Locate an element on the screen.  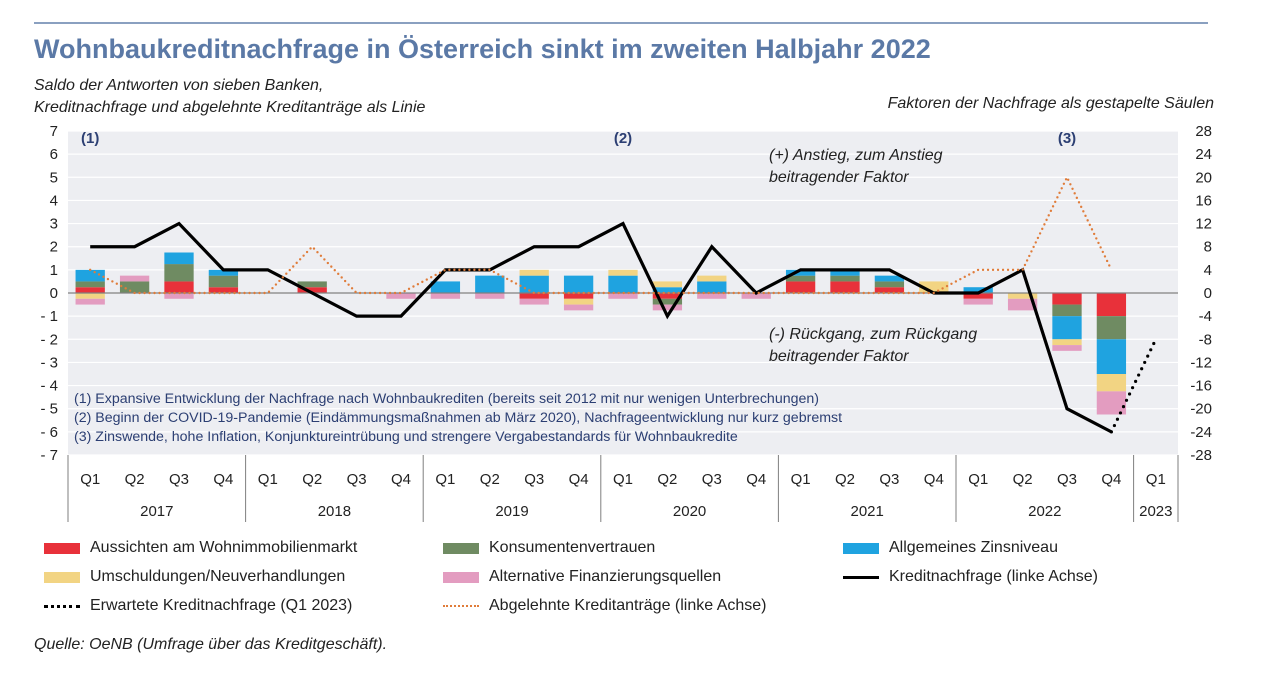
right-axis-tick-label: -12 is located at coordinates (1201, 362).